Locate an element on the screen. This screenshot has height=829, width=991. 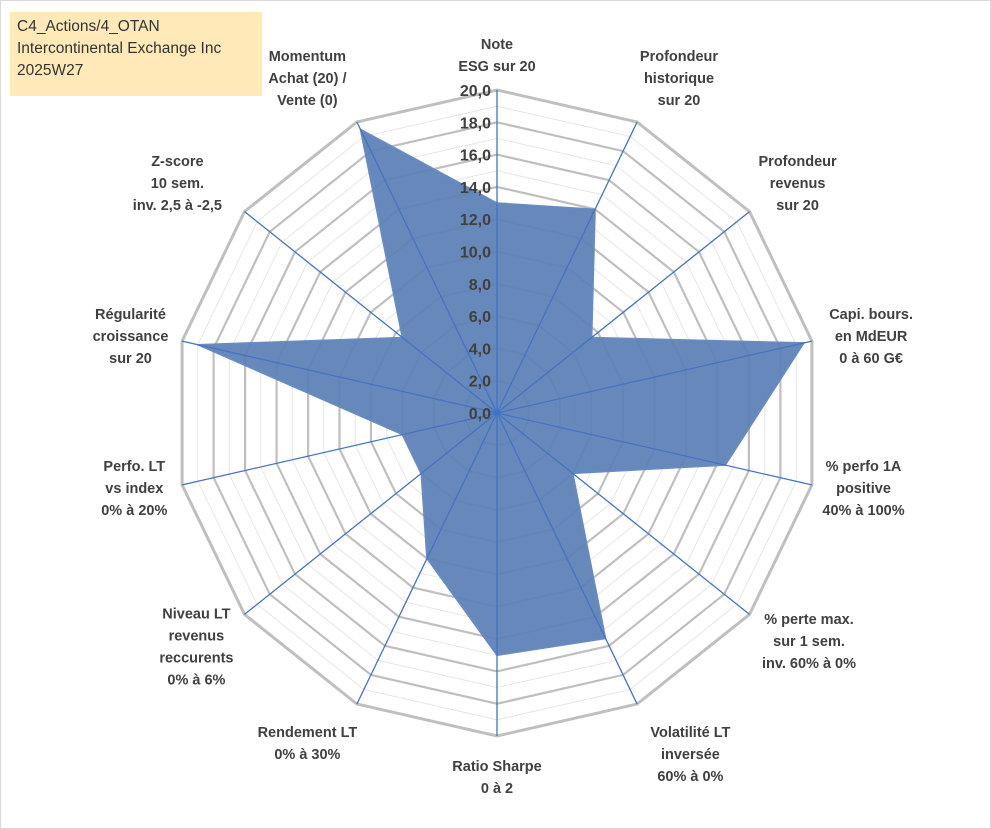
category-label-line: inversée is located at coordinates (690, 755).